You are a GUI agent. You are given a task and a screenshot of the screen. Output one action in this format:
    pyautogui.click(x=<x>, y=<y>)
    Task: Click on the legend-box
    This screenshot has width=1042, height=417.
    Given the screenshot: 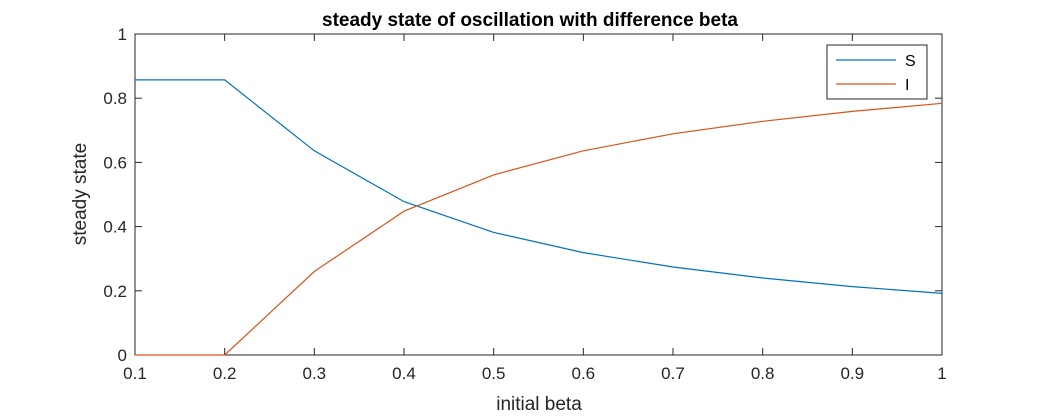 What is the action you would take?
    pyautogui.click(x=877, y=72)
    